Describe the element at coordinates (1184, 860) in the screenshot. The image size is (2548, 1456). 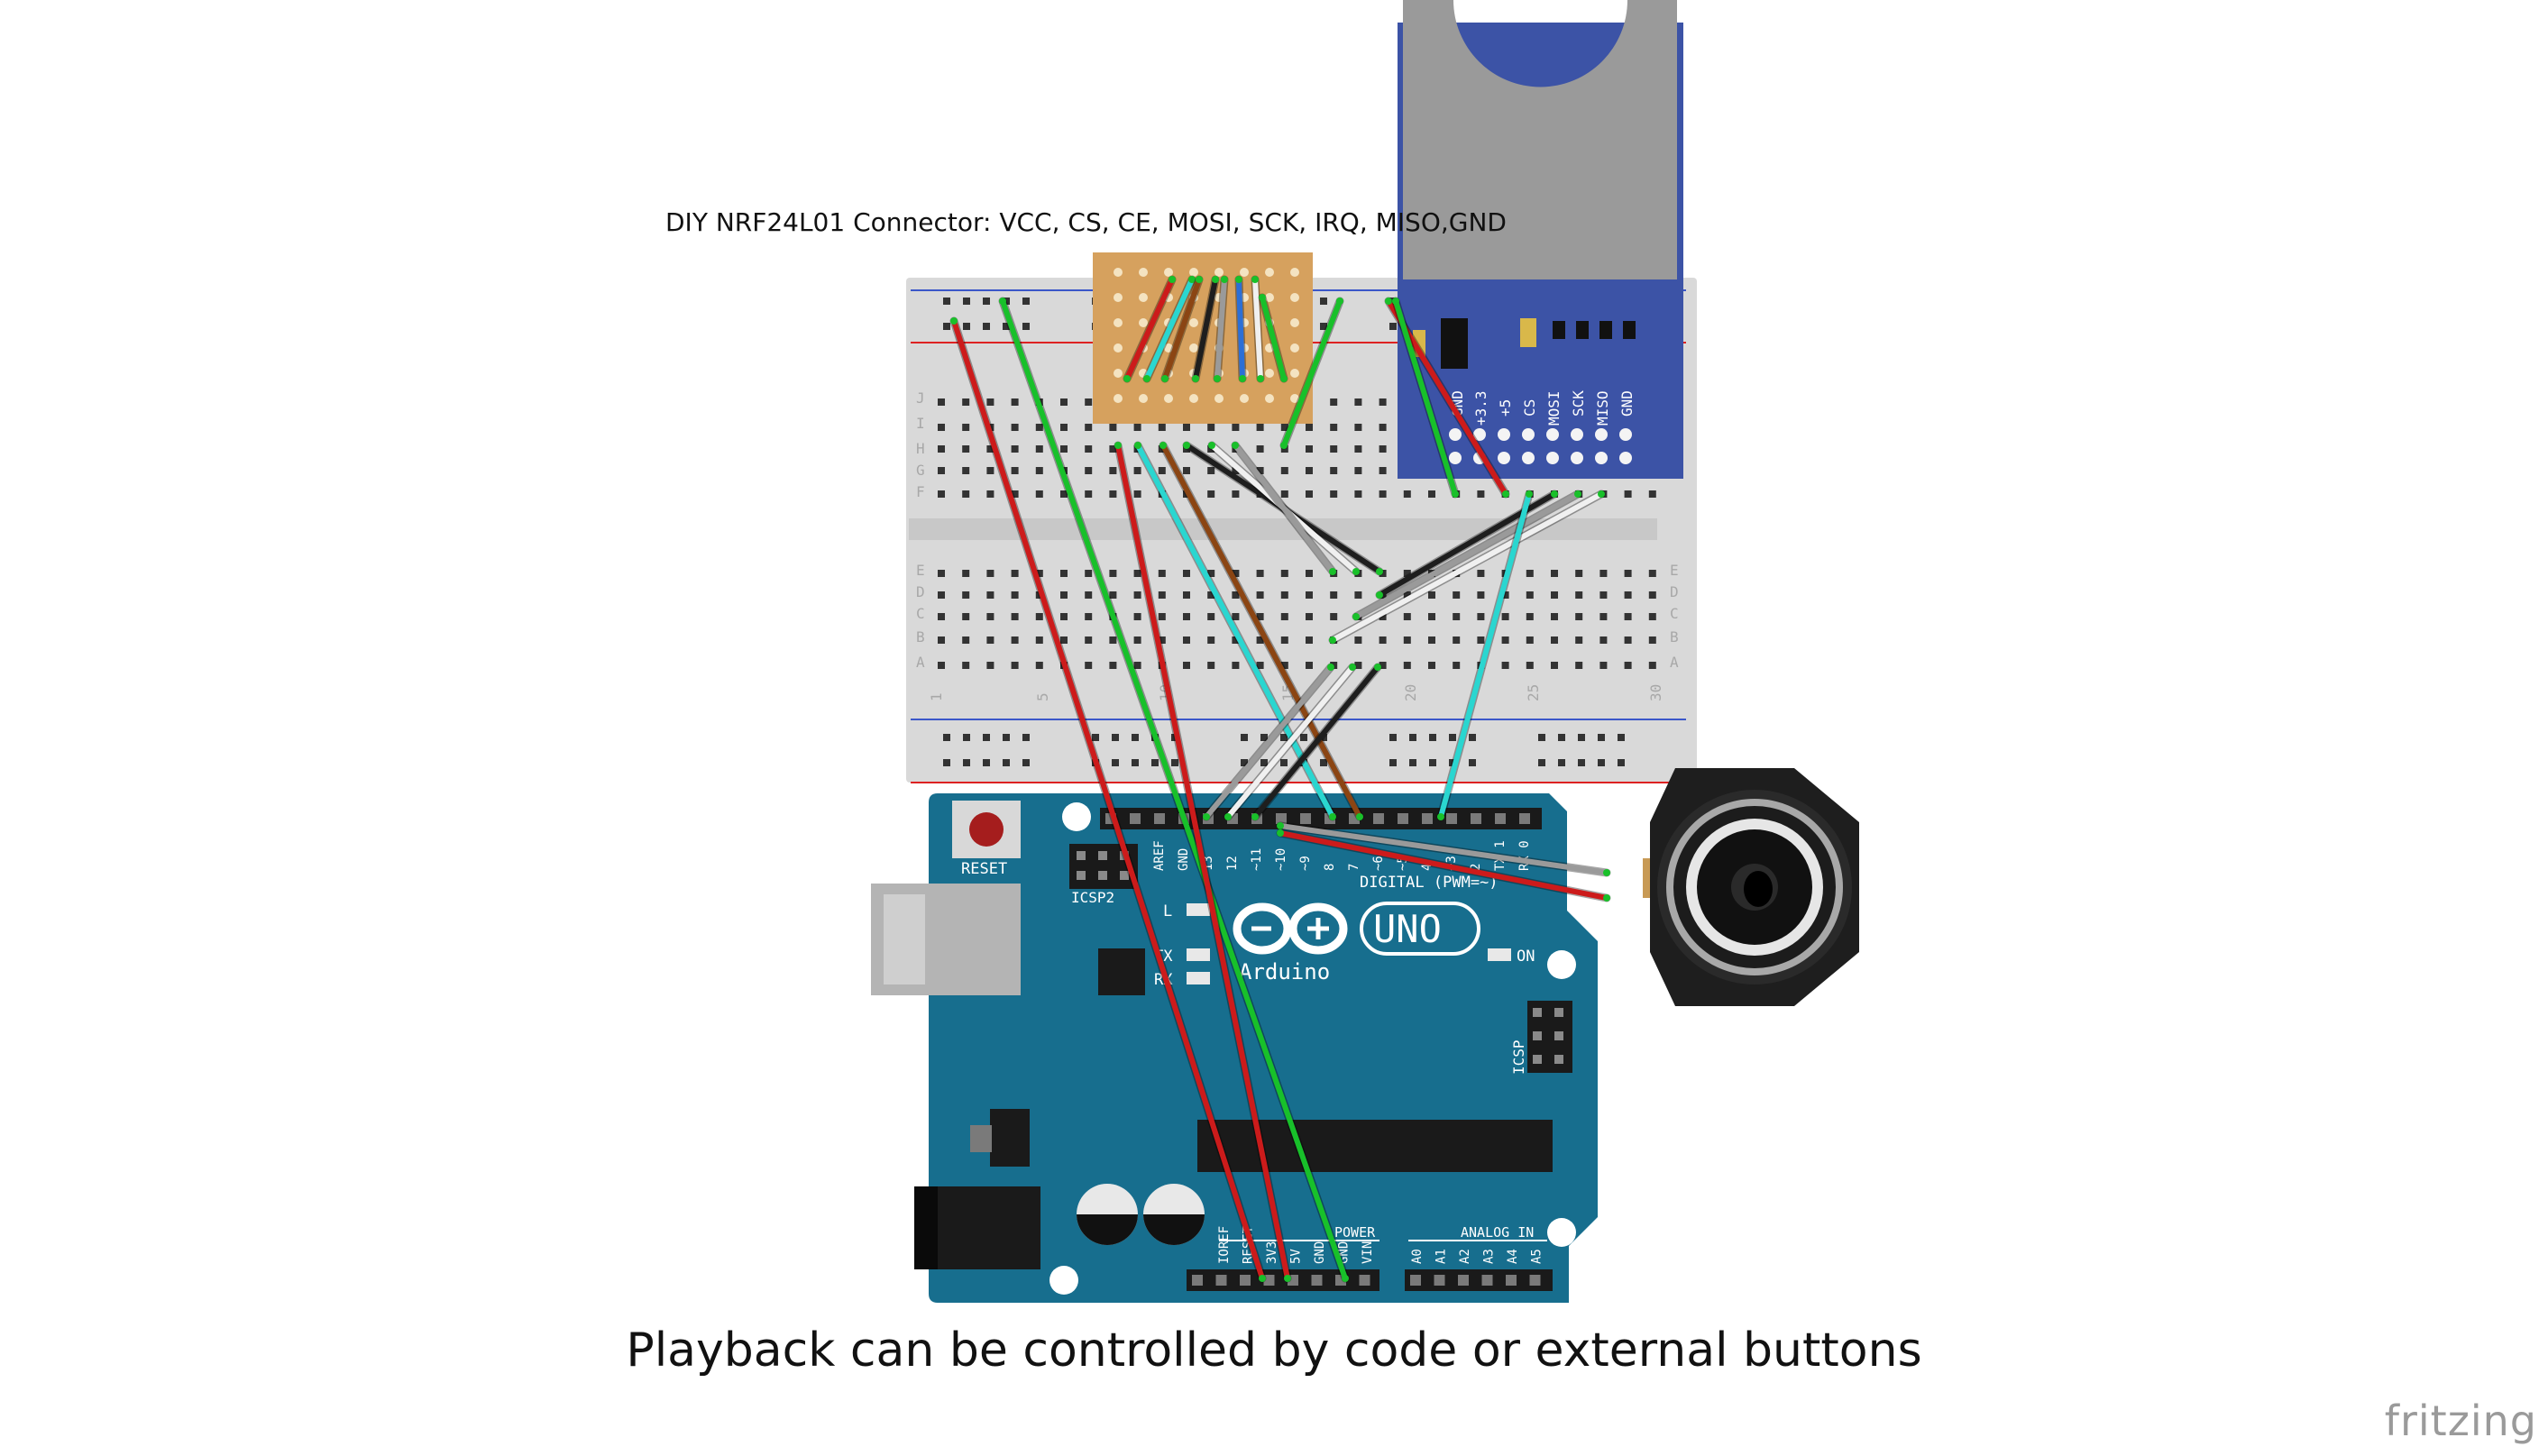
I see `digital-pin-label: GND` at that location.